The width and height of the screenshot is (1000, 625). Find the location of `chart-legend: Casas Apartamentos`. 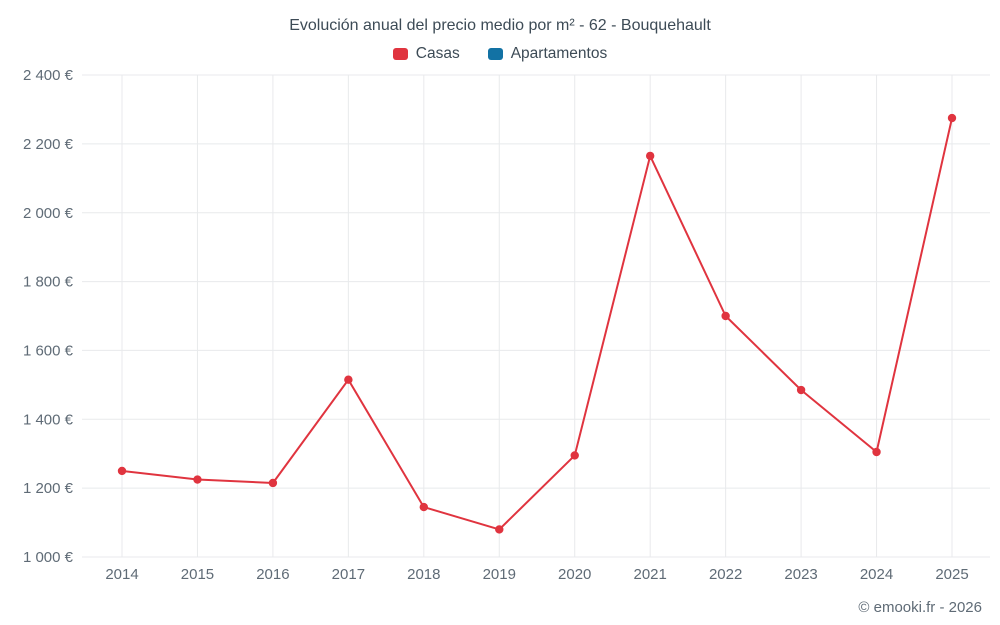

chart-legend: Casas Apartamentos is located at coordinates (500, 54).